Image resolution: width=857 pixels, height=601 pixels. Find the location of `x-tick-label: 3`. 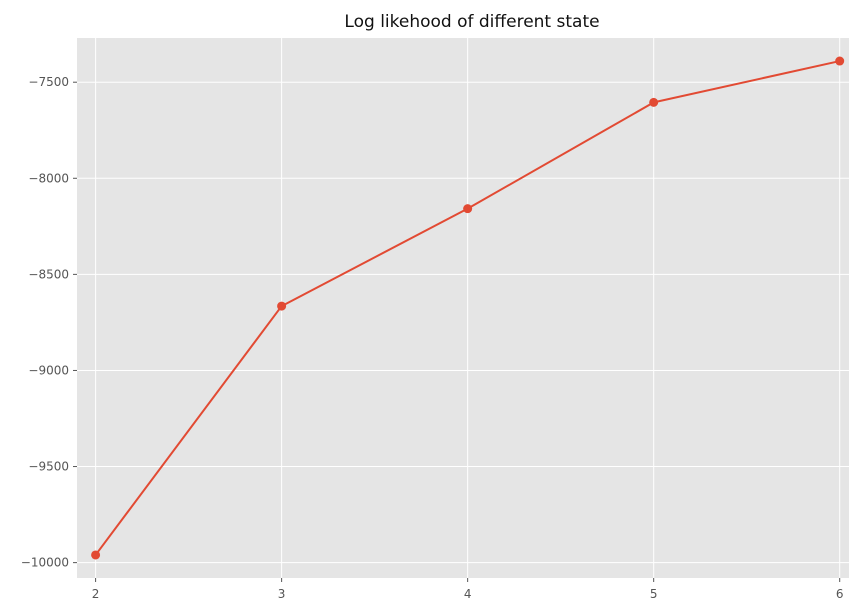

x-tick-label: 3 is located at coordinates (282, 594).